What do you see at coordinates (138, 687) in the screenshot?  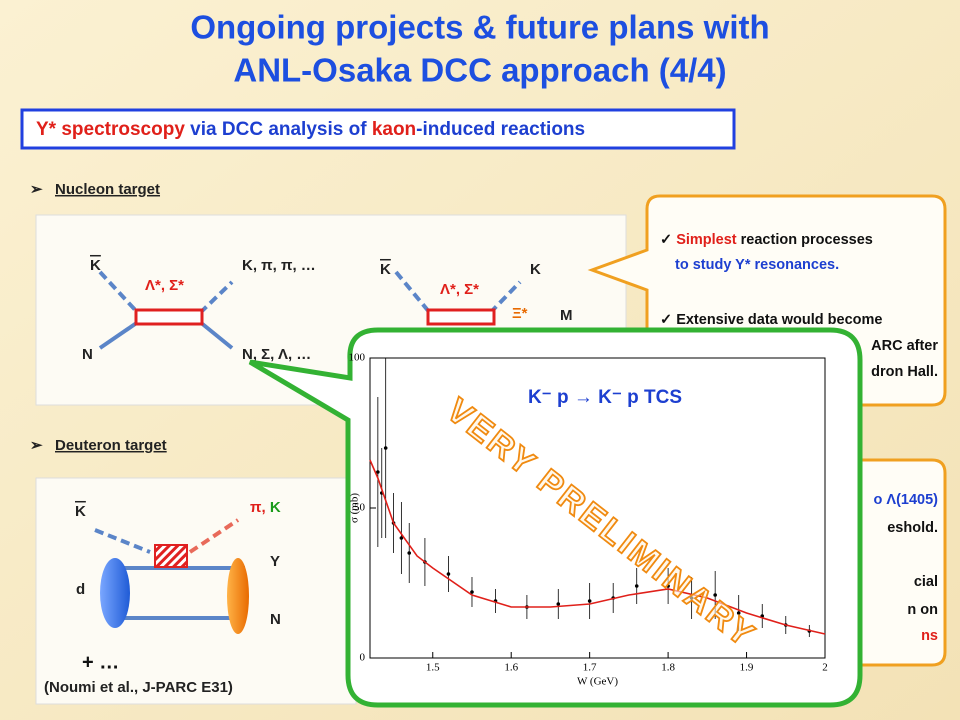 I see `reference: (Noumi et al., J-PARC E31)` at bounding box center [138, 687].